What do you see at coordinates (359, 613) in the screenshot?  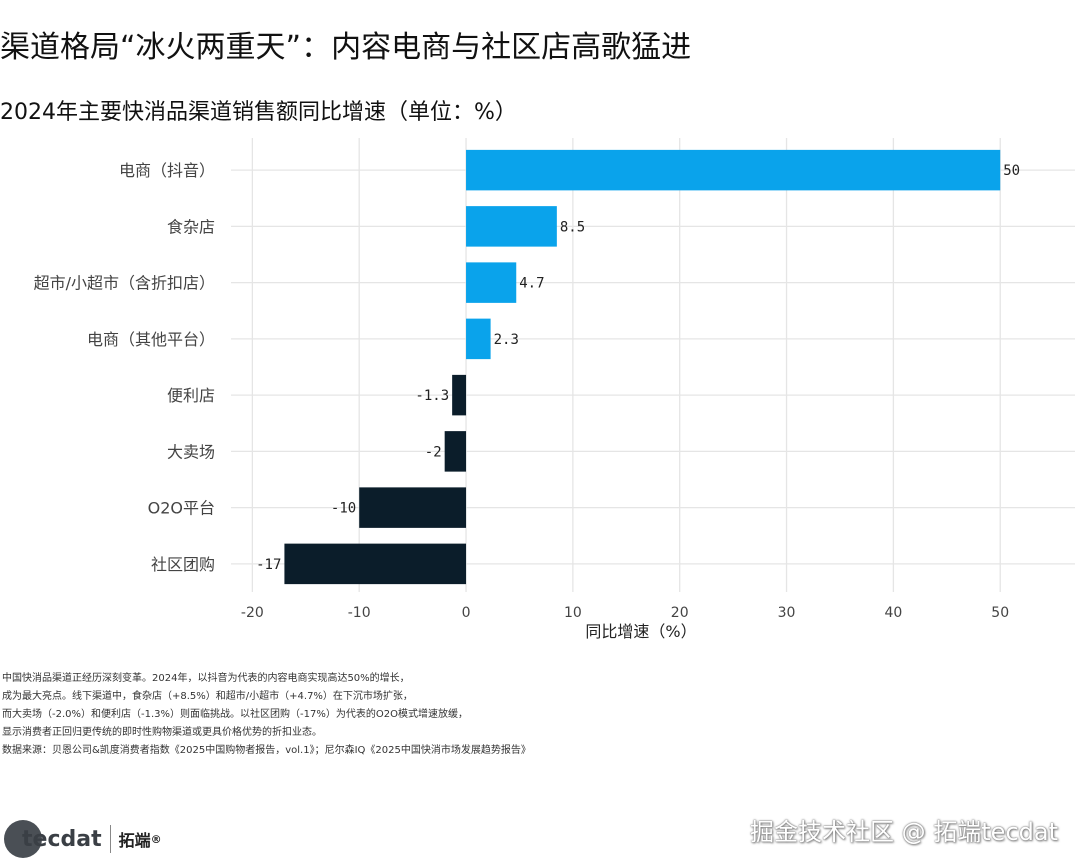 I see `x-tick-label: -10` at bounding box center [359, 613].